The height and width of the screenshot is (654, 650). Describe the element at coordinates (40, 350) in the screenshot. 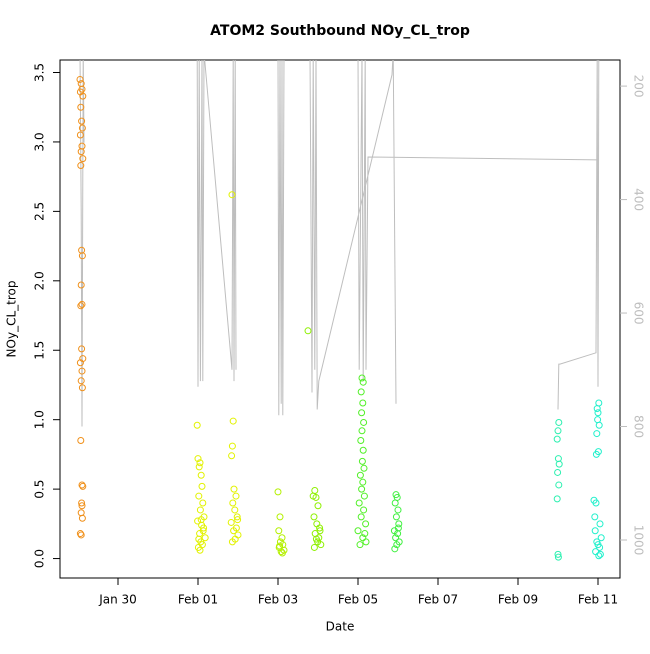

I see `y-tick-label: 1.5` at that location.